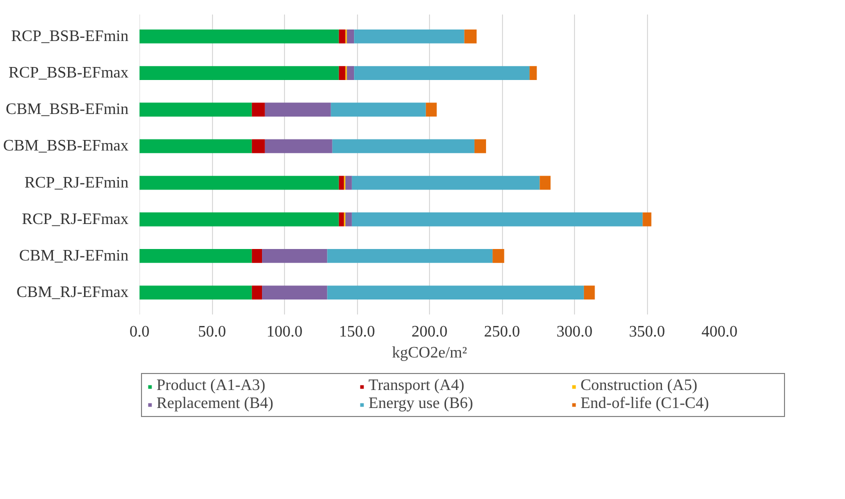  Describe the element at coordinates (639, 386) in the screenshot. I see `legend-label: Construction (A5)` at that location.